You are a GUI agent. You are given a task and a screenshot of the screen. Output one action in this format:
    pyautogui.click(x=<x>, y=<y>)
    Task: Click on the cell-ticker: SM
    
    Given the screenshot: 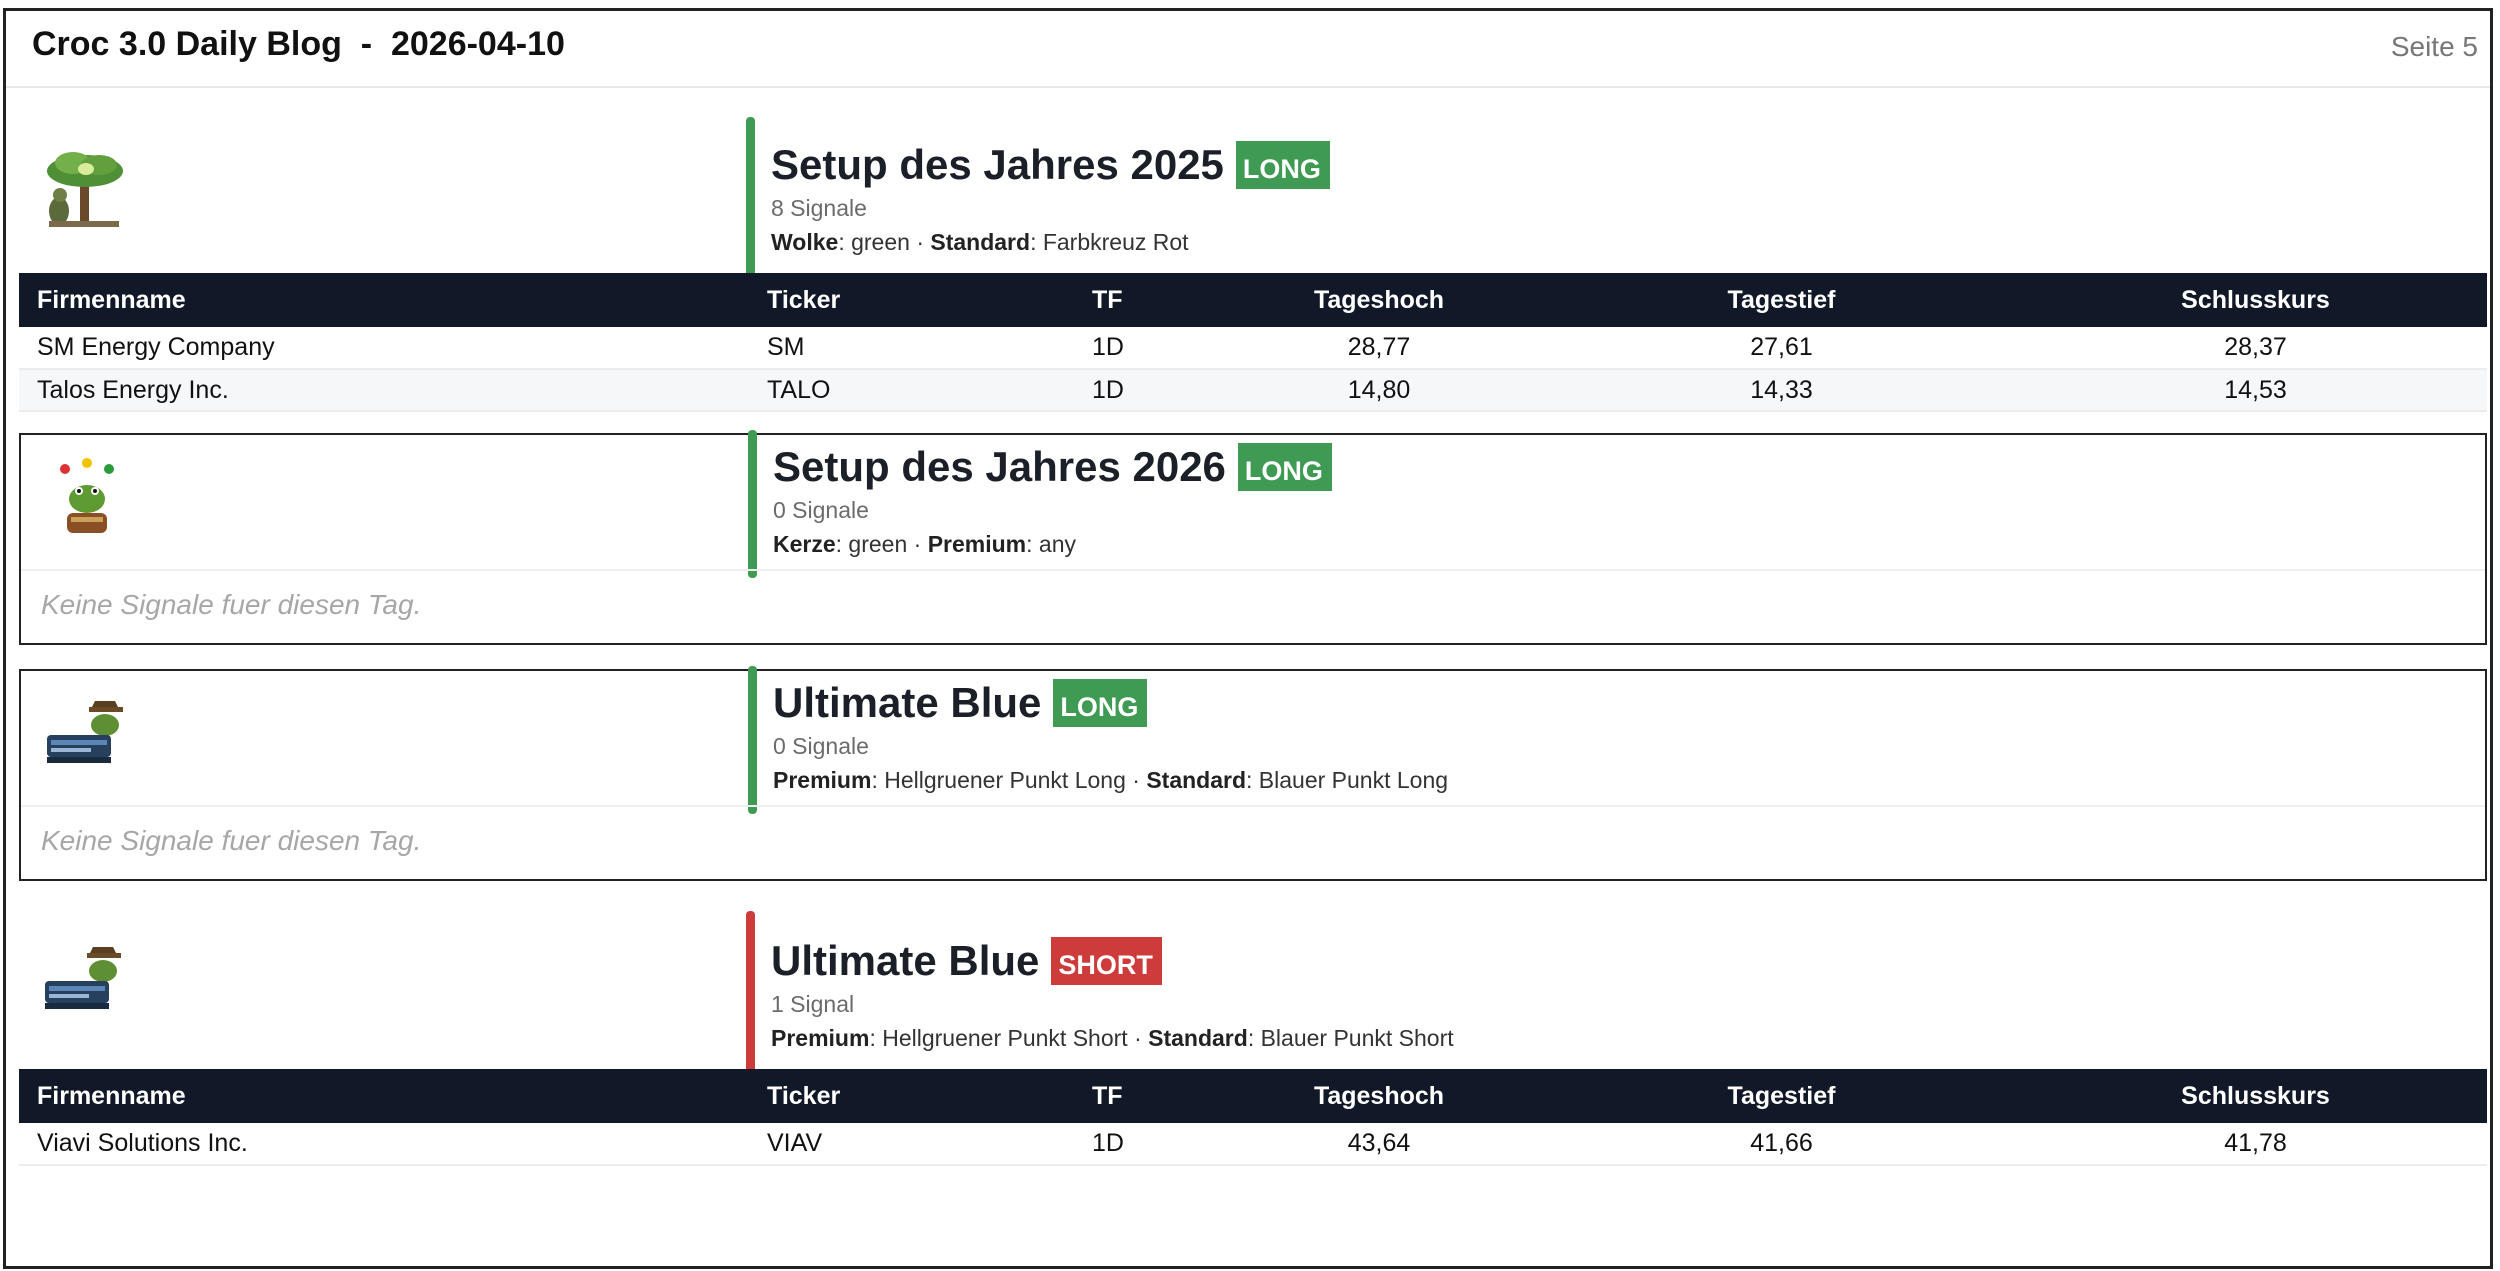 What is the action you would take?
    pyautogui.click(x=911, y=348)
    